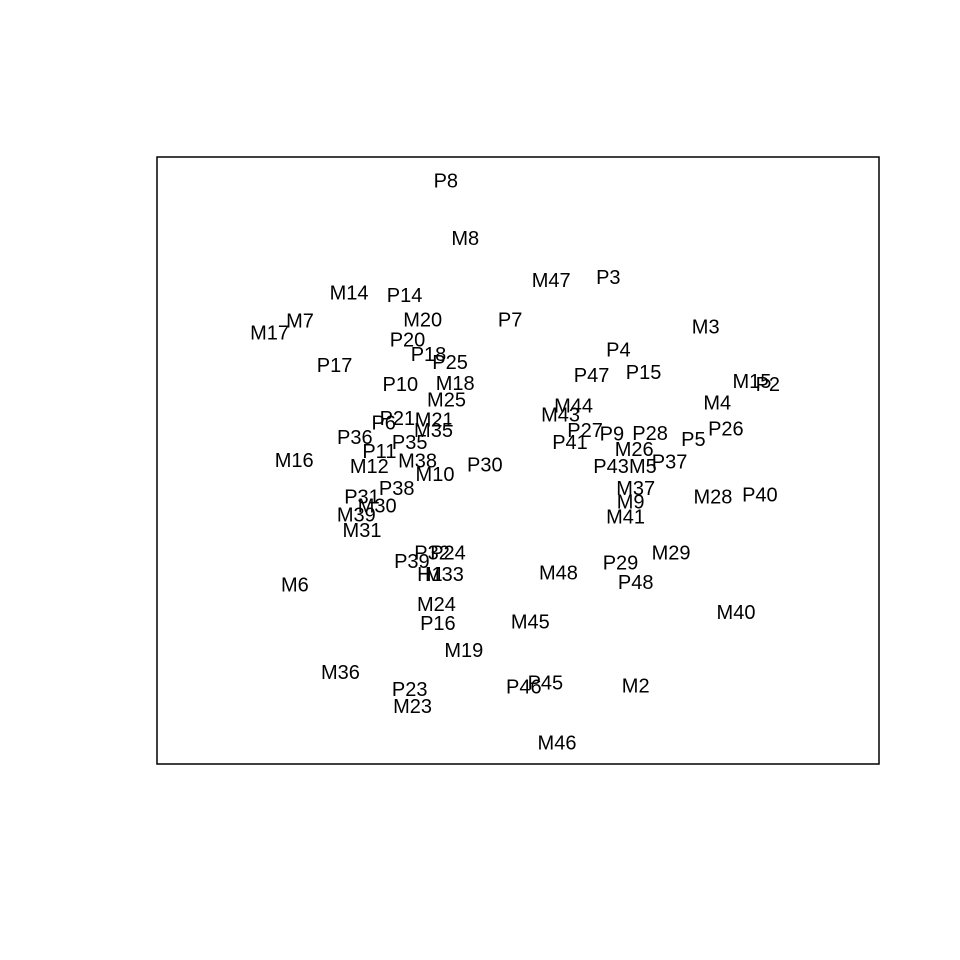 This screenshot has height=960, width=960. I want to click on point-label-p8: P8, so click(446, 181).